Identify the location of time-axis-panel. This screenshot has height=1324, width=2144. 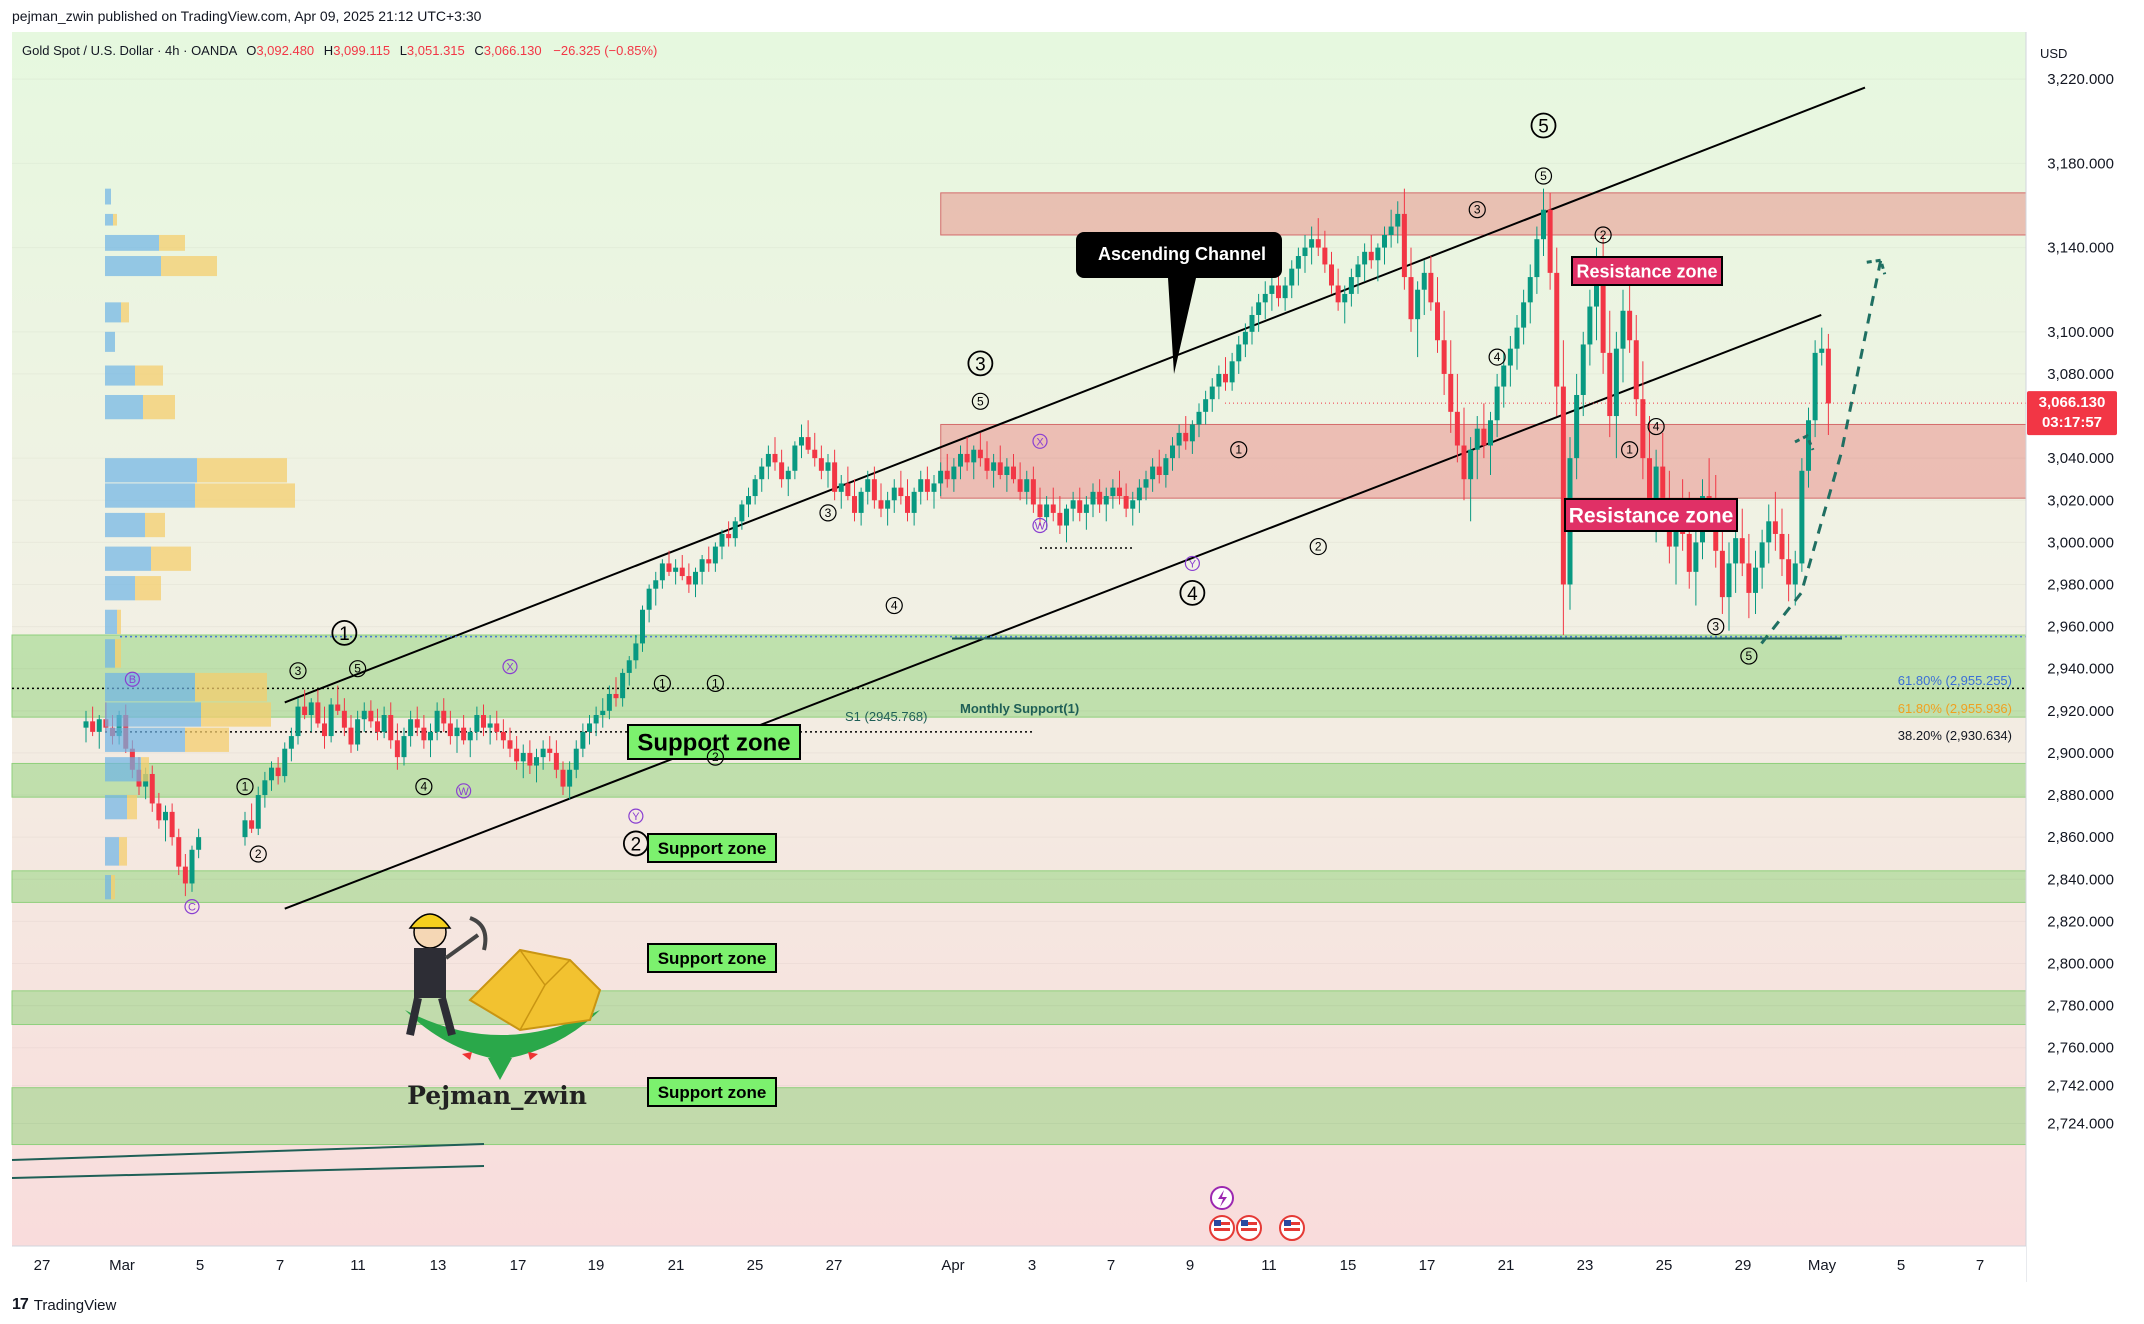
(1019, 1264).